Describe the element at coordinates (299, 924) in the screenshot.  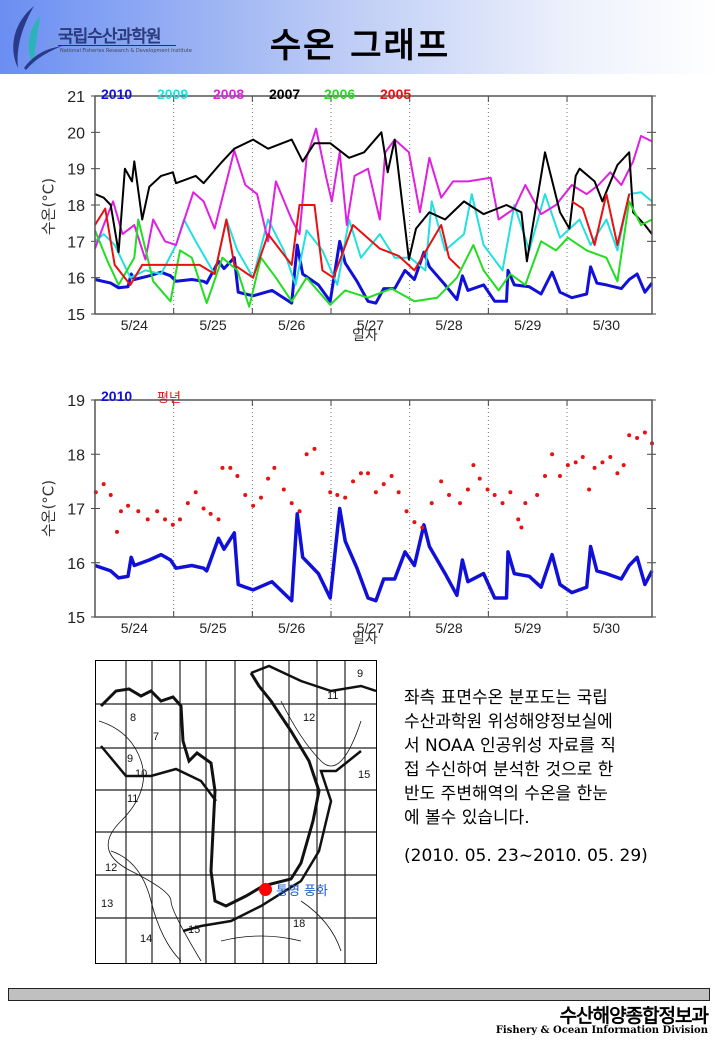
I see `contour-label: 18` at that location.